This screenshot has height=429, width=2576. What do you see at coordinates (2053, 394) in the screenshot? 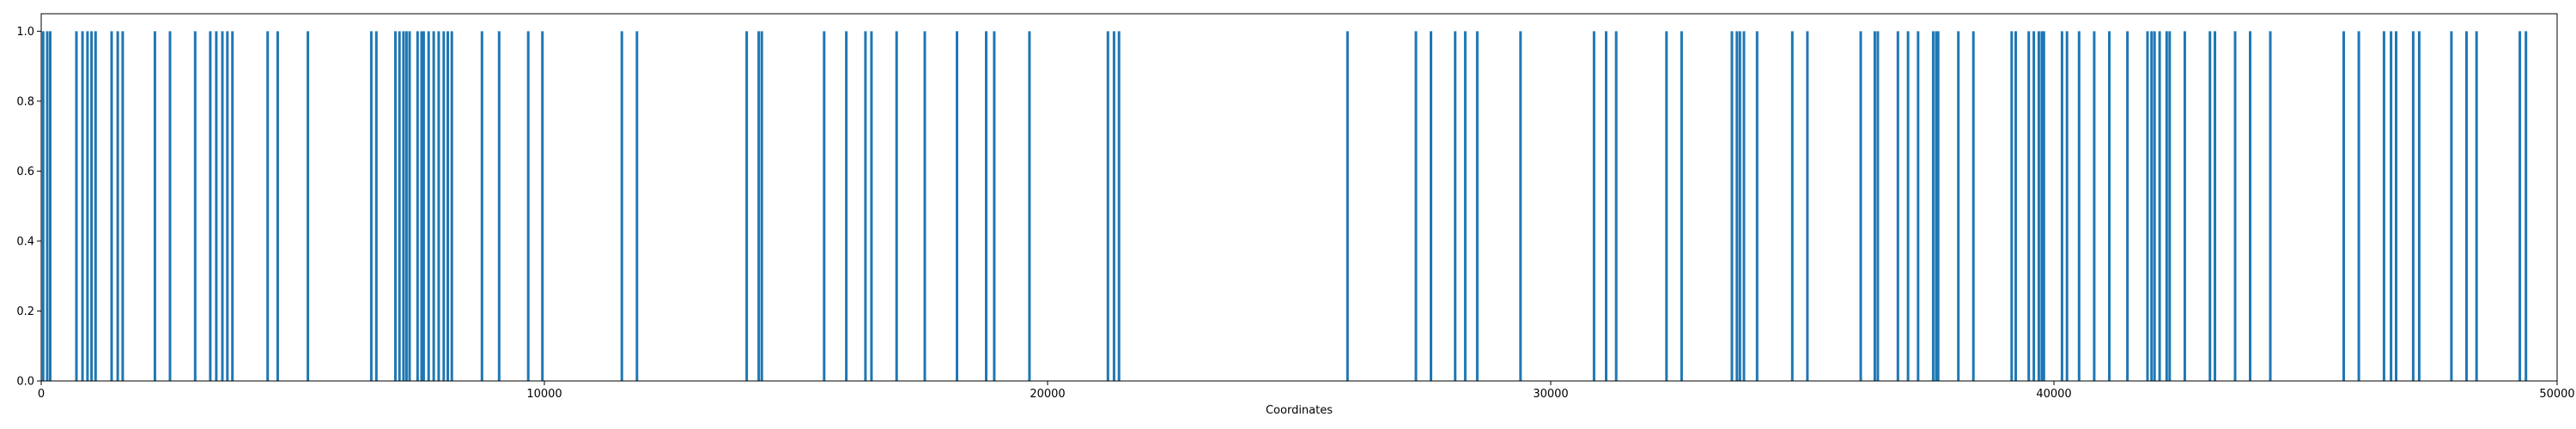
I see `x-tick-label: 40000` at bounding box center [2053, 394].